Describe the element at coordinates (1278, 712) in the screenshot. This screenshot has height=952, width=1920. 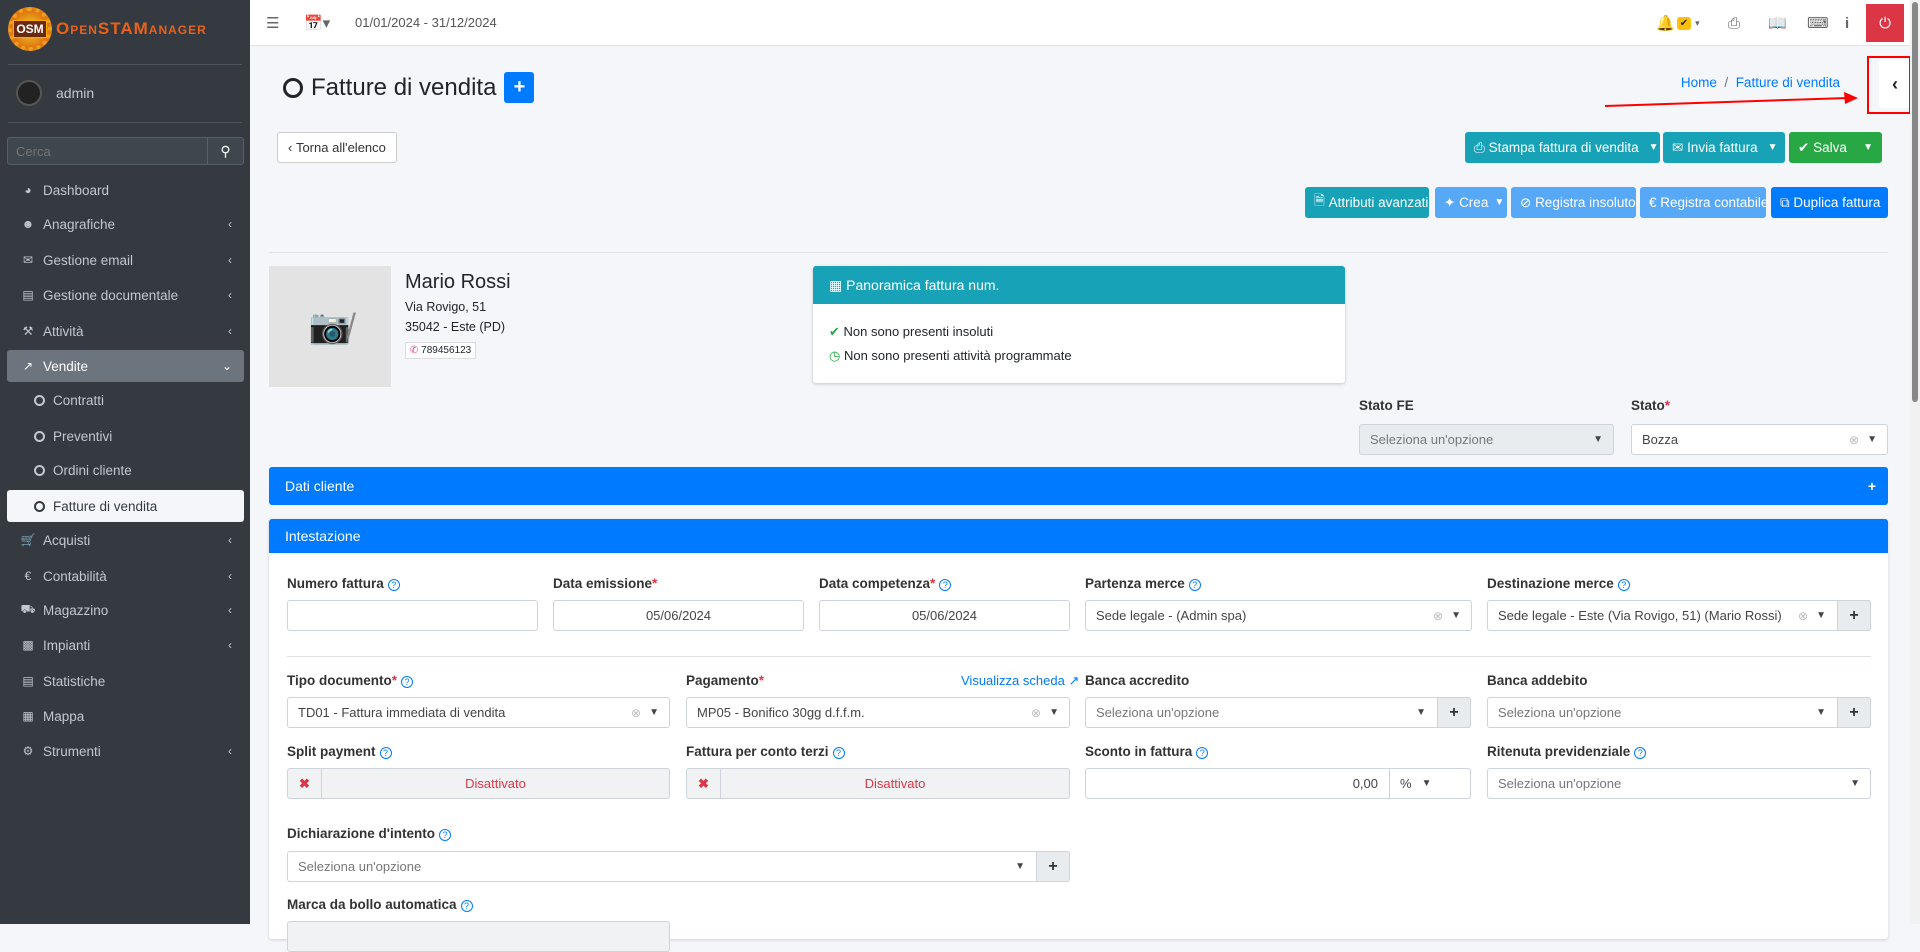
I see `banca-accredito-select: Seleziona un'opzione ▼ +` at that location.